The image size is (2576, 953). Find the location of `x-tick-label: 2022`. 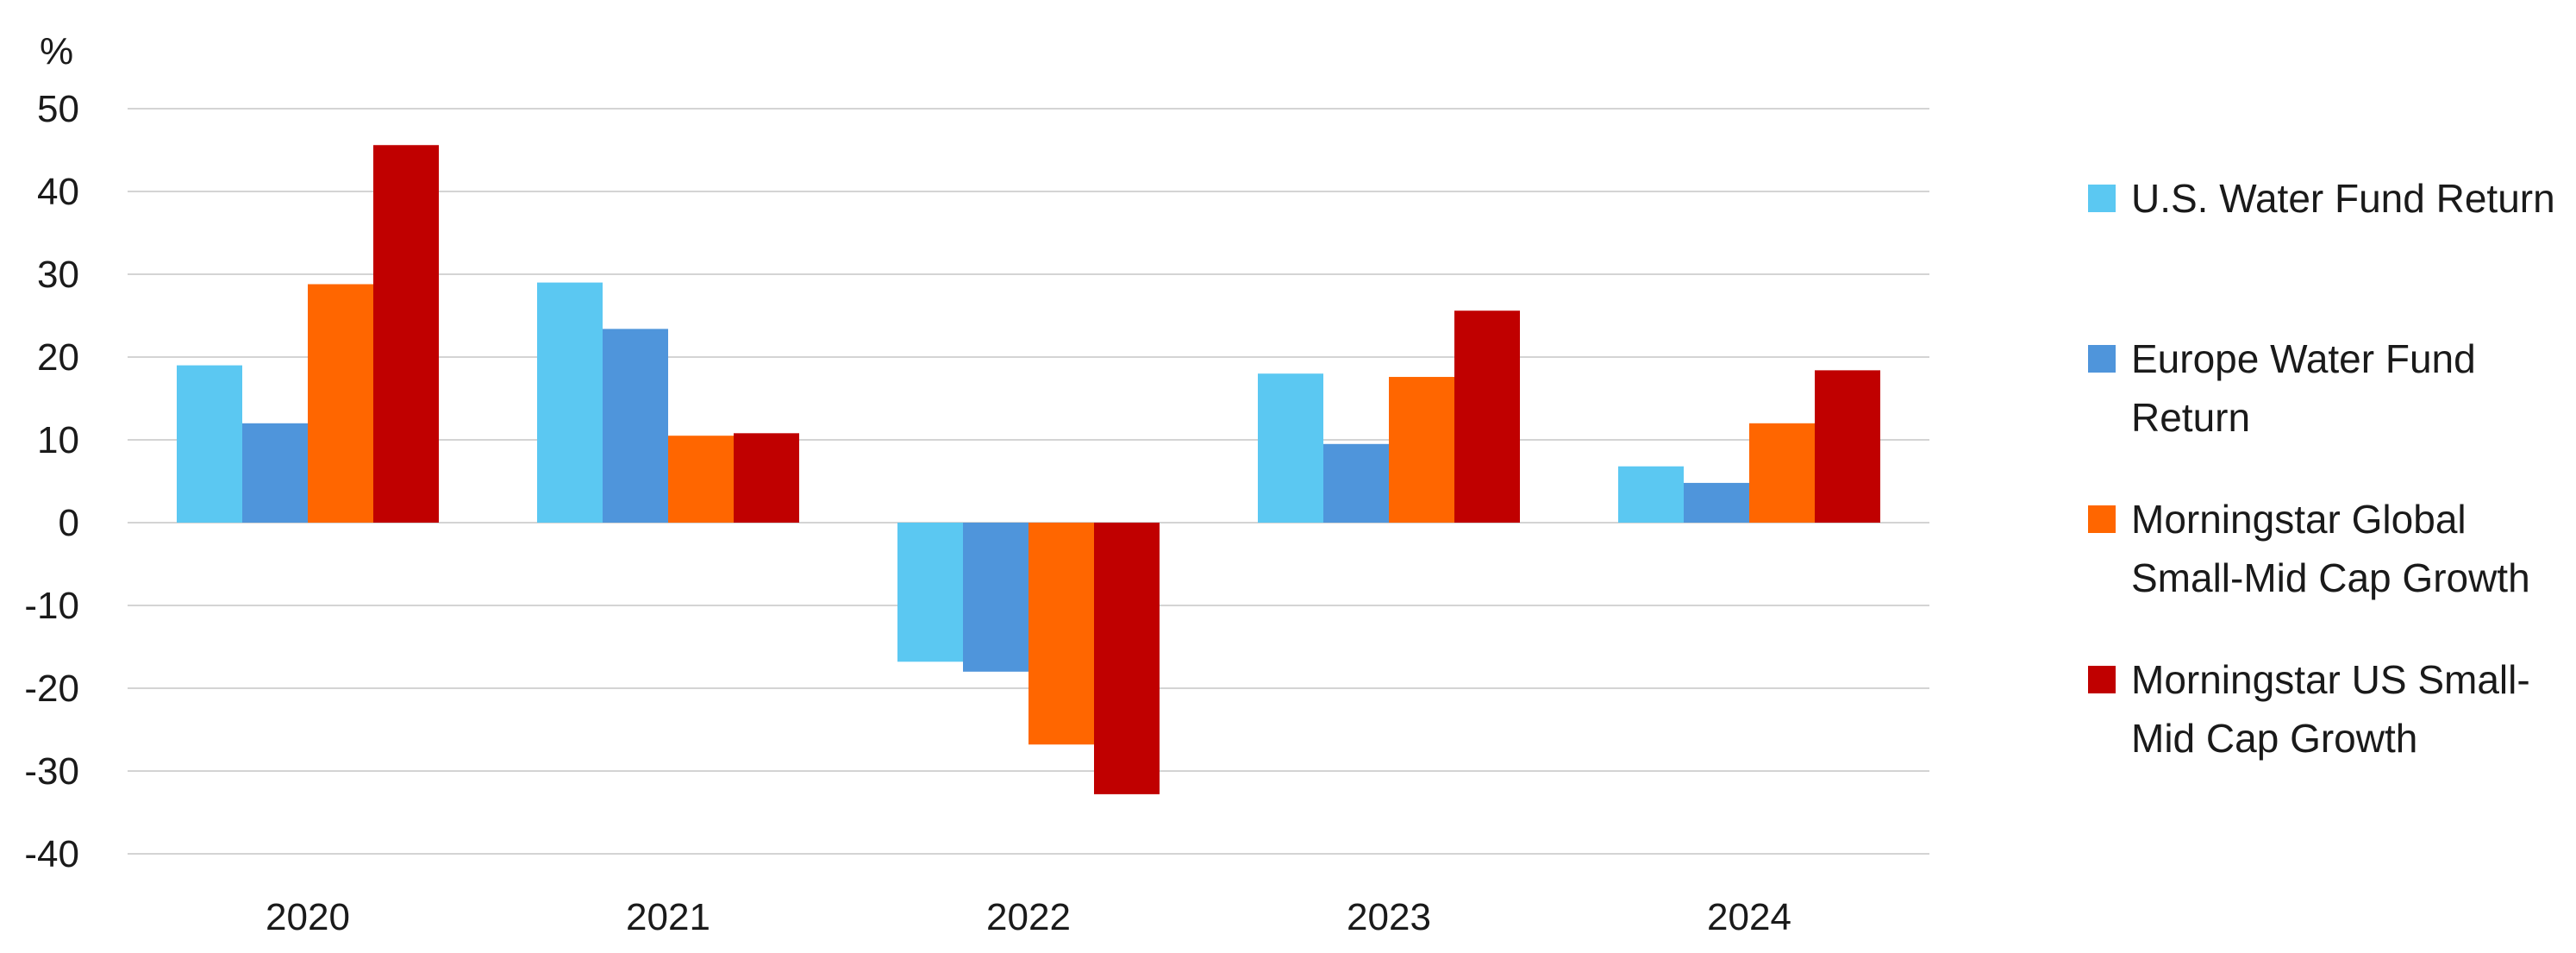

x-tick-label: 2022 is located at coordinates (1028, 917).